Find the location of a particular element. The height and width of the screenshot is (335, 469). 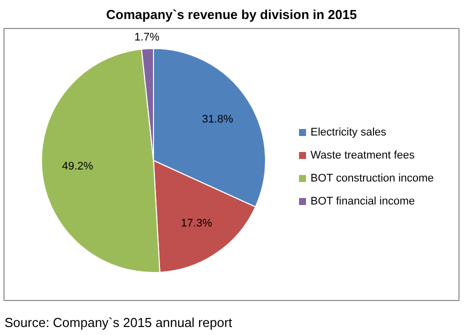

chart-title: Comapany`s revenue by division in 2015 is located at coordinates (231, 14).